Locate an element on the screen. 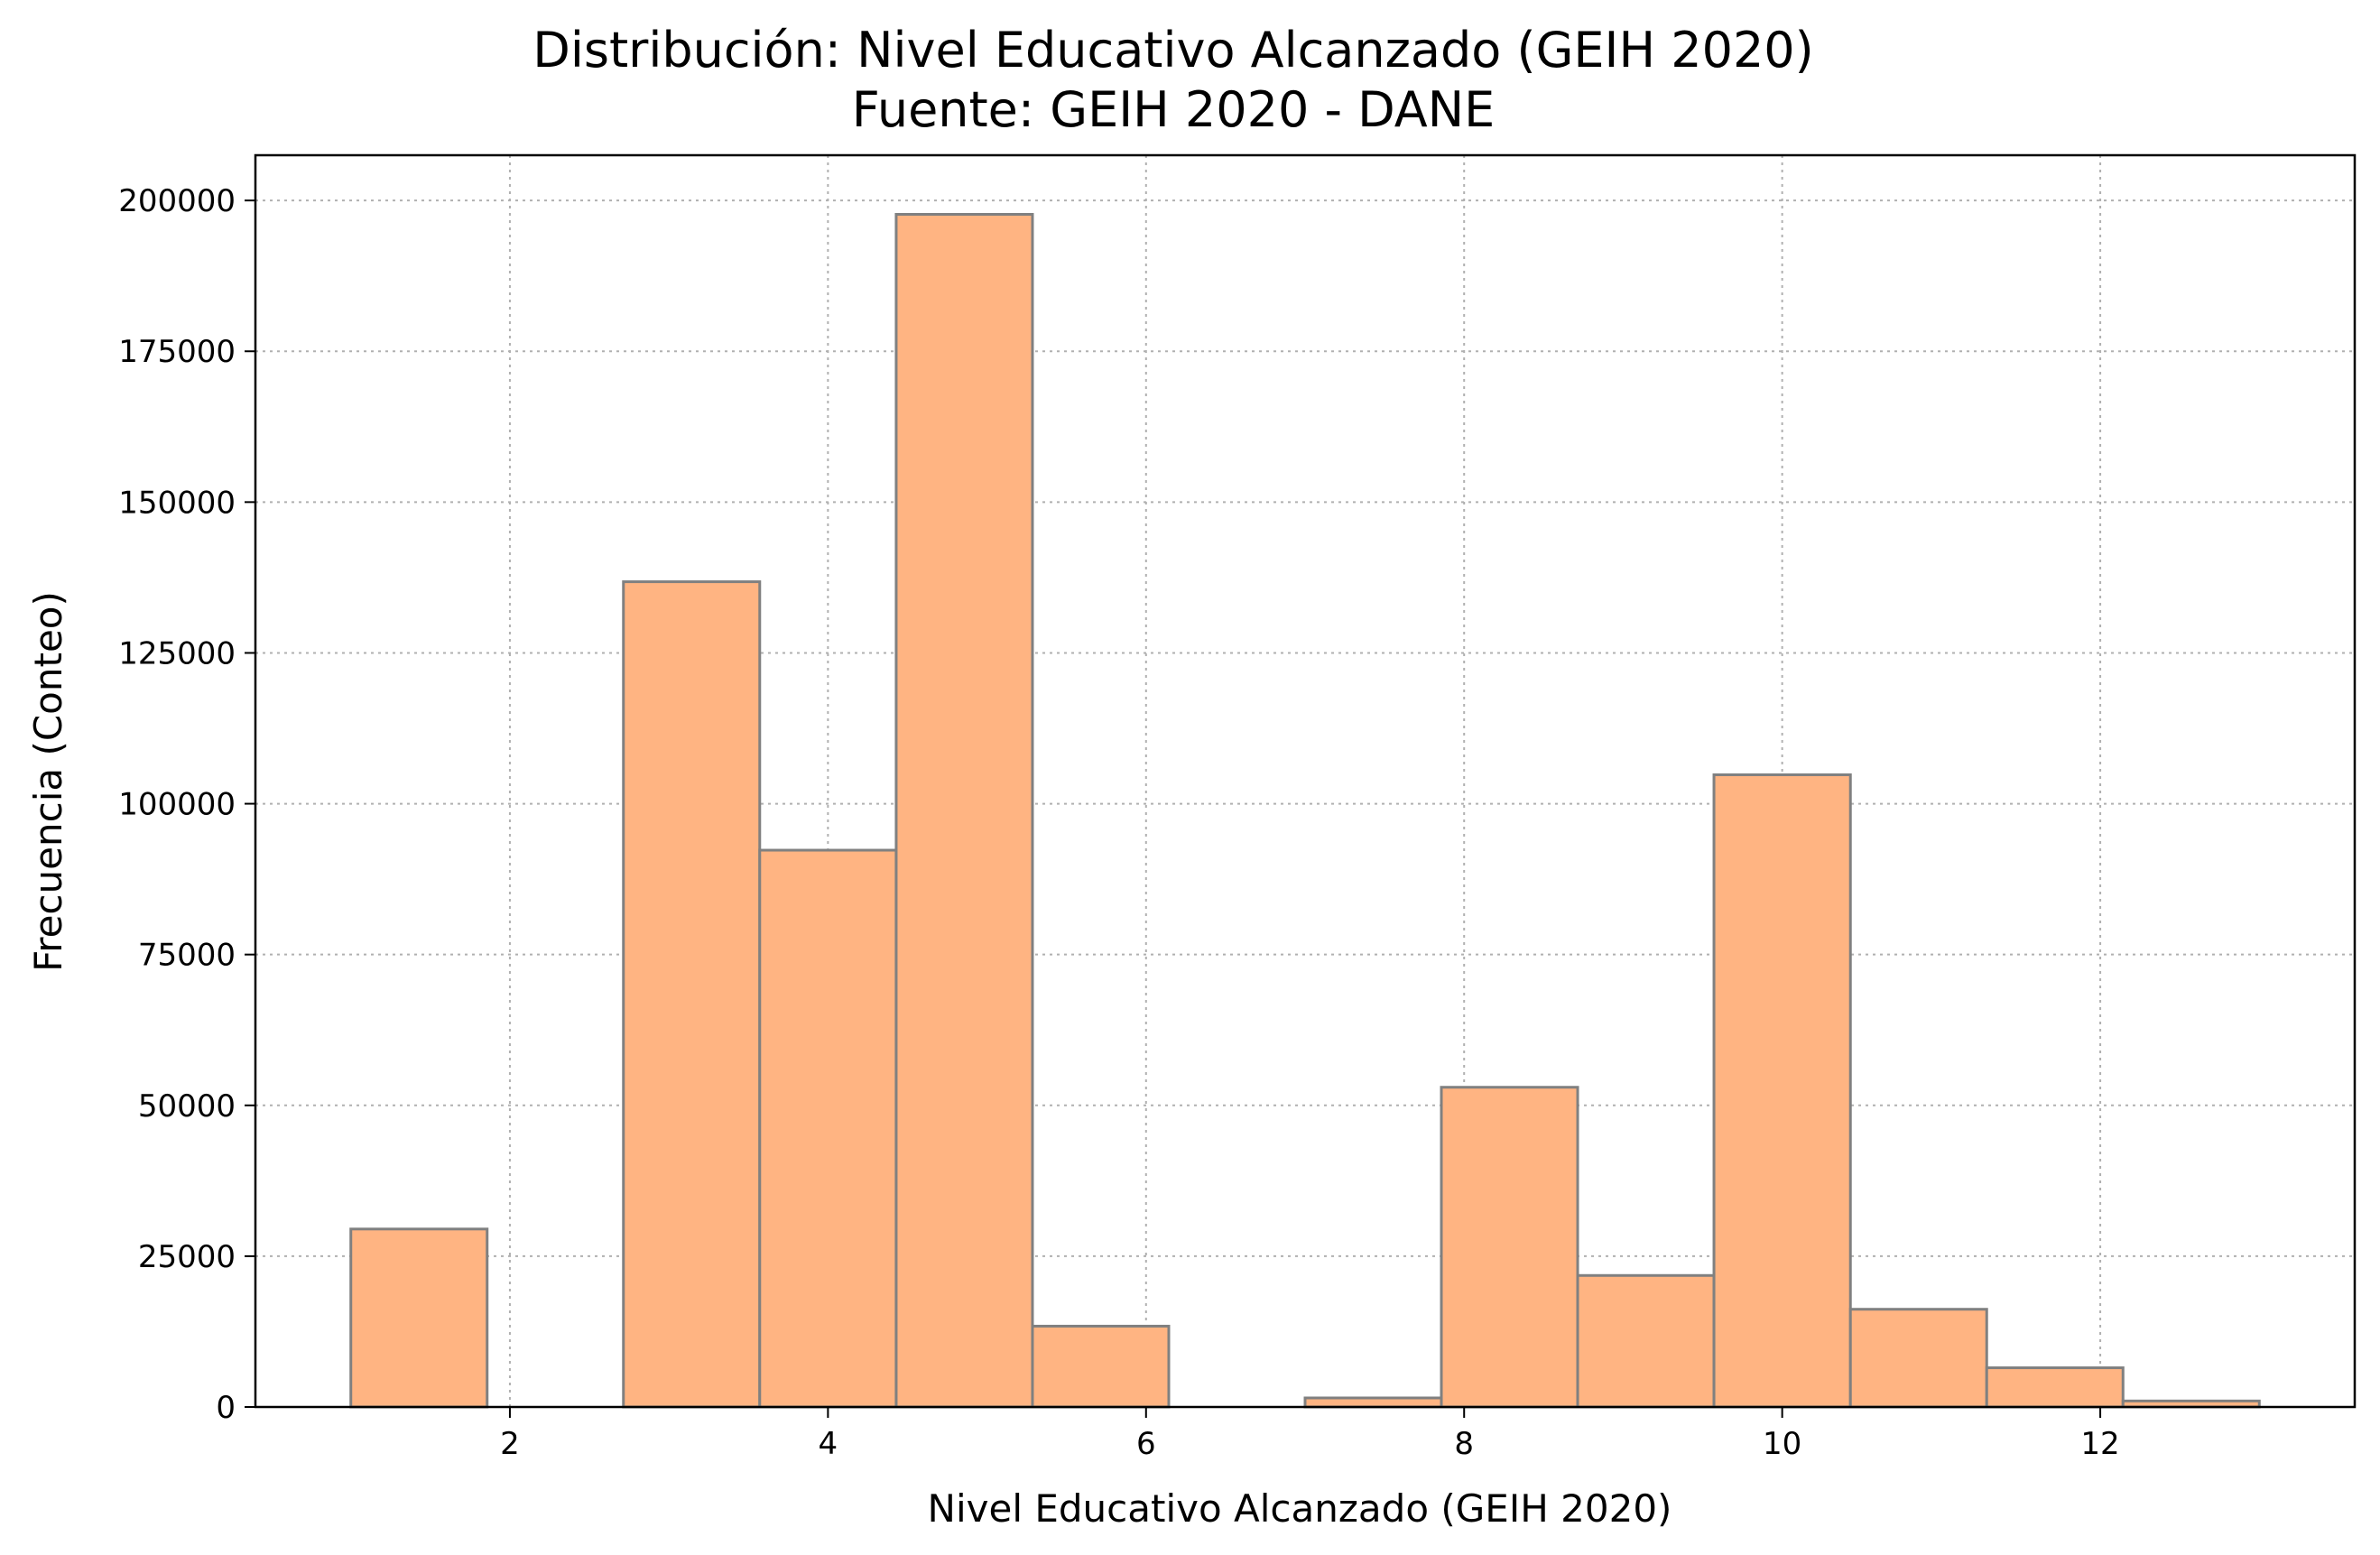 This screenshot has width=2380, height=1555. x-axis-label: Nivel Educativo Alcanzado (GEIH 2020) is located at coordinates (1300, 1508).